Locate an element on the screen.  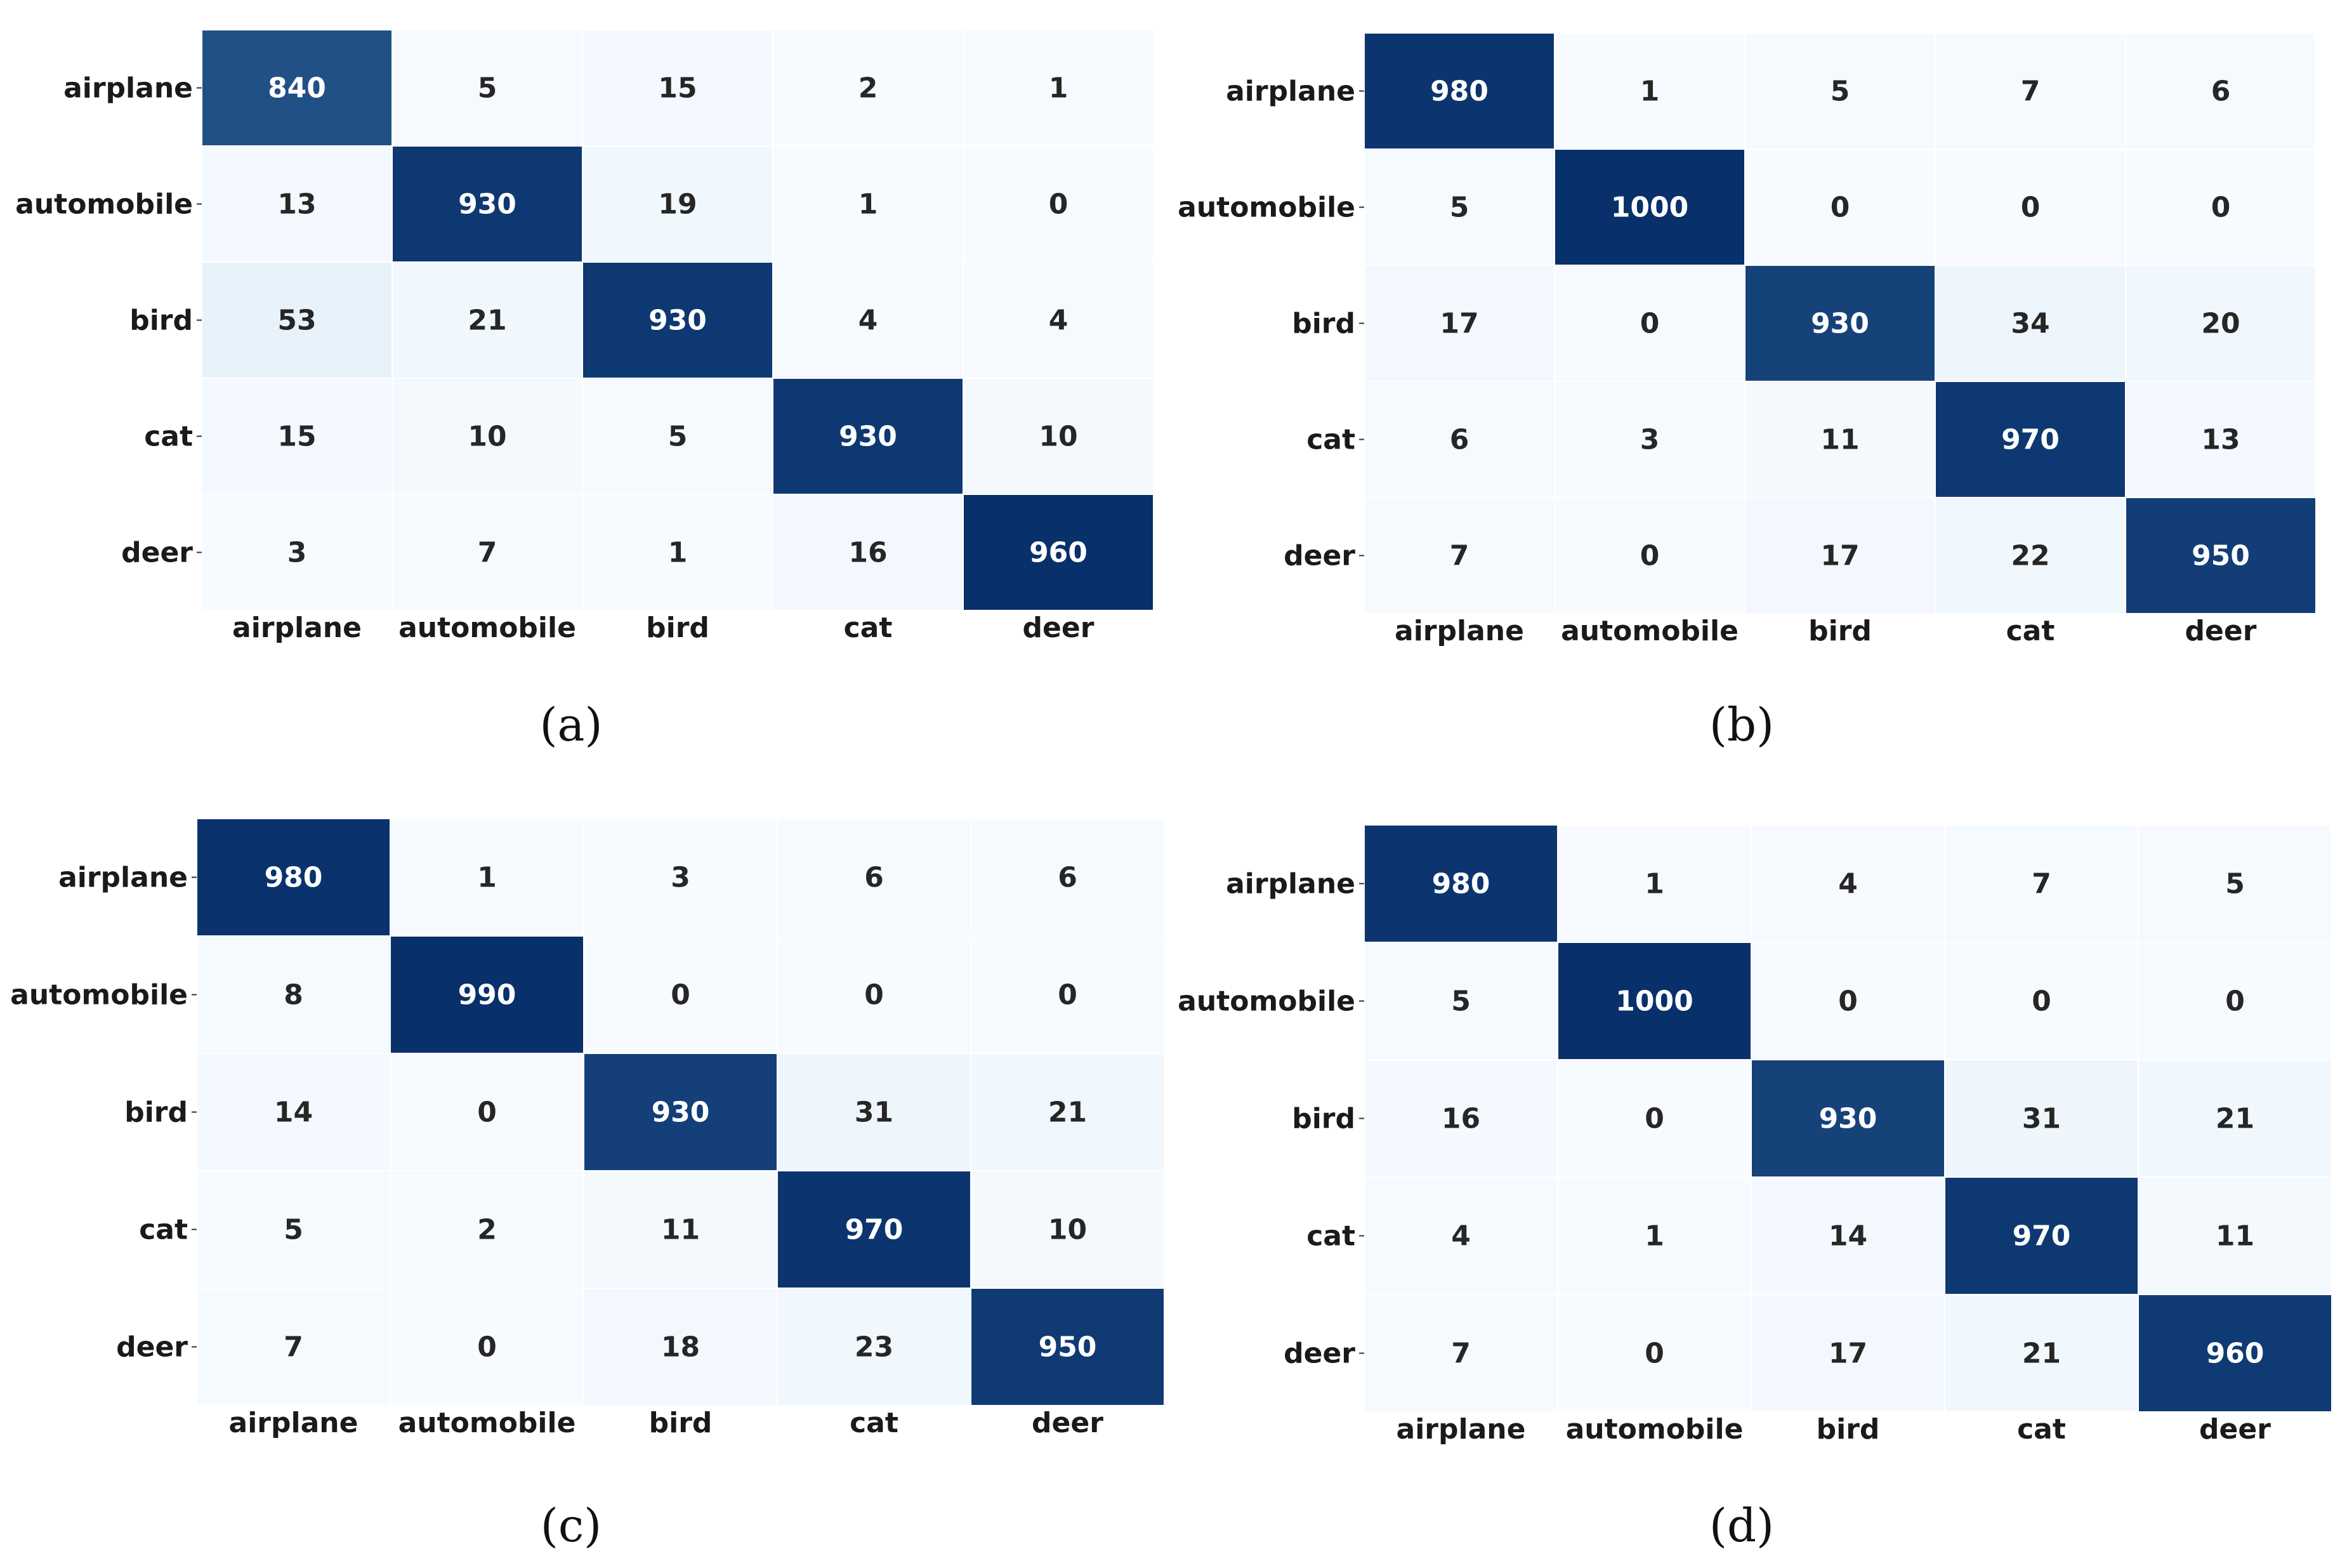
x-tick-label: airplane is located at coordinates (1459, 631).